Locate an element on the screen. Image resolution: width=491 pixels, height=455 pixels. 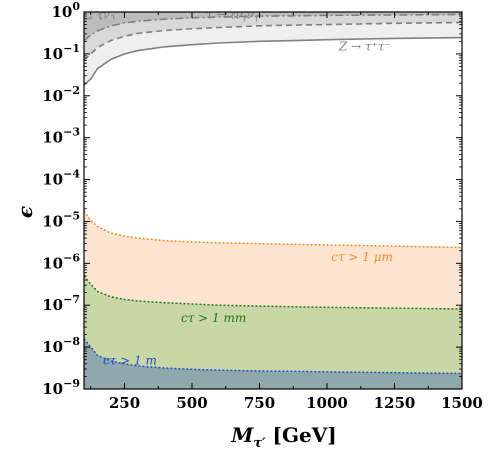
band-- is located at coordinates (273, 36).